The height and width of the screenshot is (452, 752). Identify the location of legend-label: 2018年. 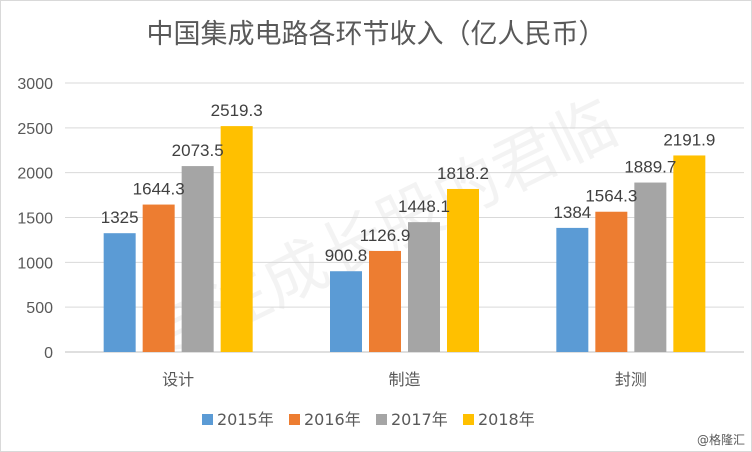
(506, 419).